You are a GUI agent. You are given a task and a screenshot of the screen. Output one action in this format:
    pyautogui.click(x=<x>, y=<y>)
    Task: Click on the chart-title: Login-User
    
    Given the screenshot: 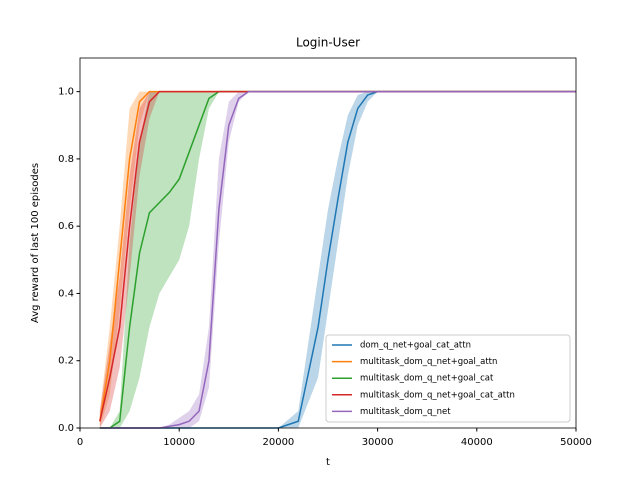 What is the action you would take?
    pyautogui.click(x=328, y=43)
    